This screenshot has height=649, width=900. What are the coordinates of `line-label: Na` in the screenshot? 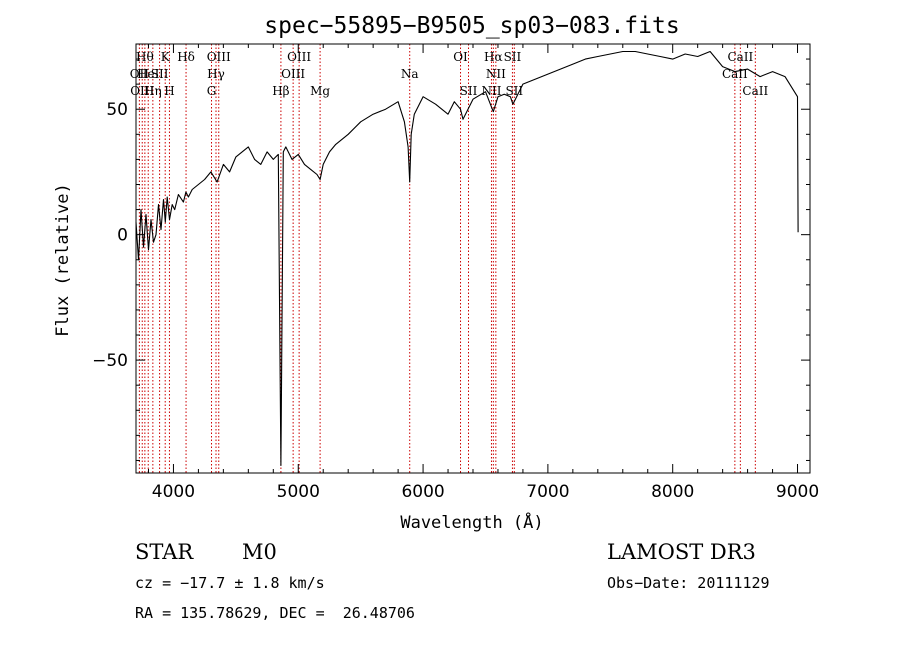 It's located at (410, 74).